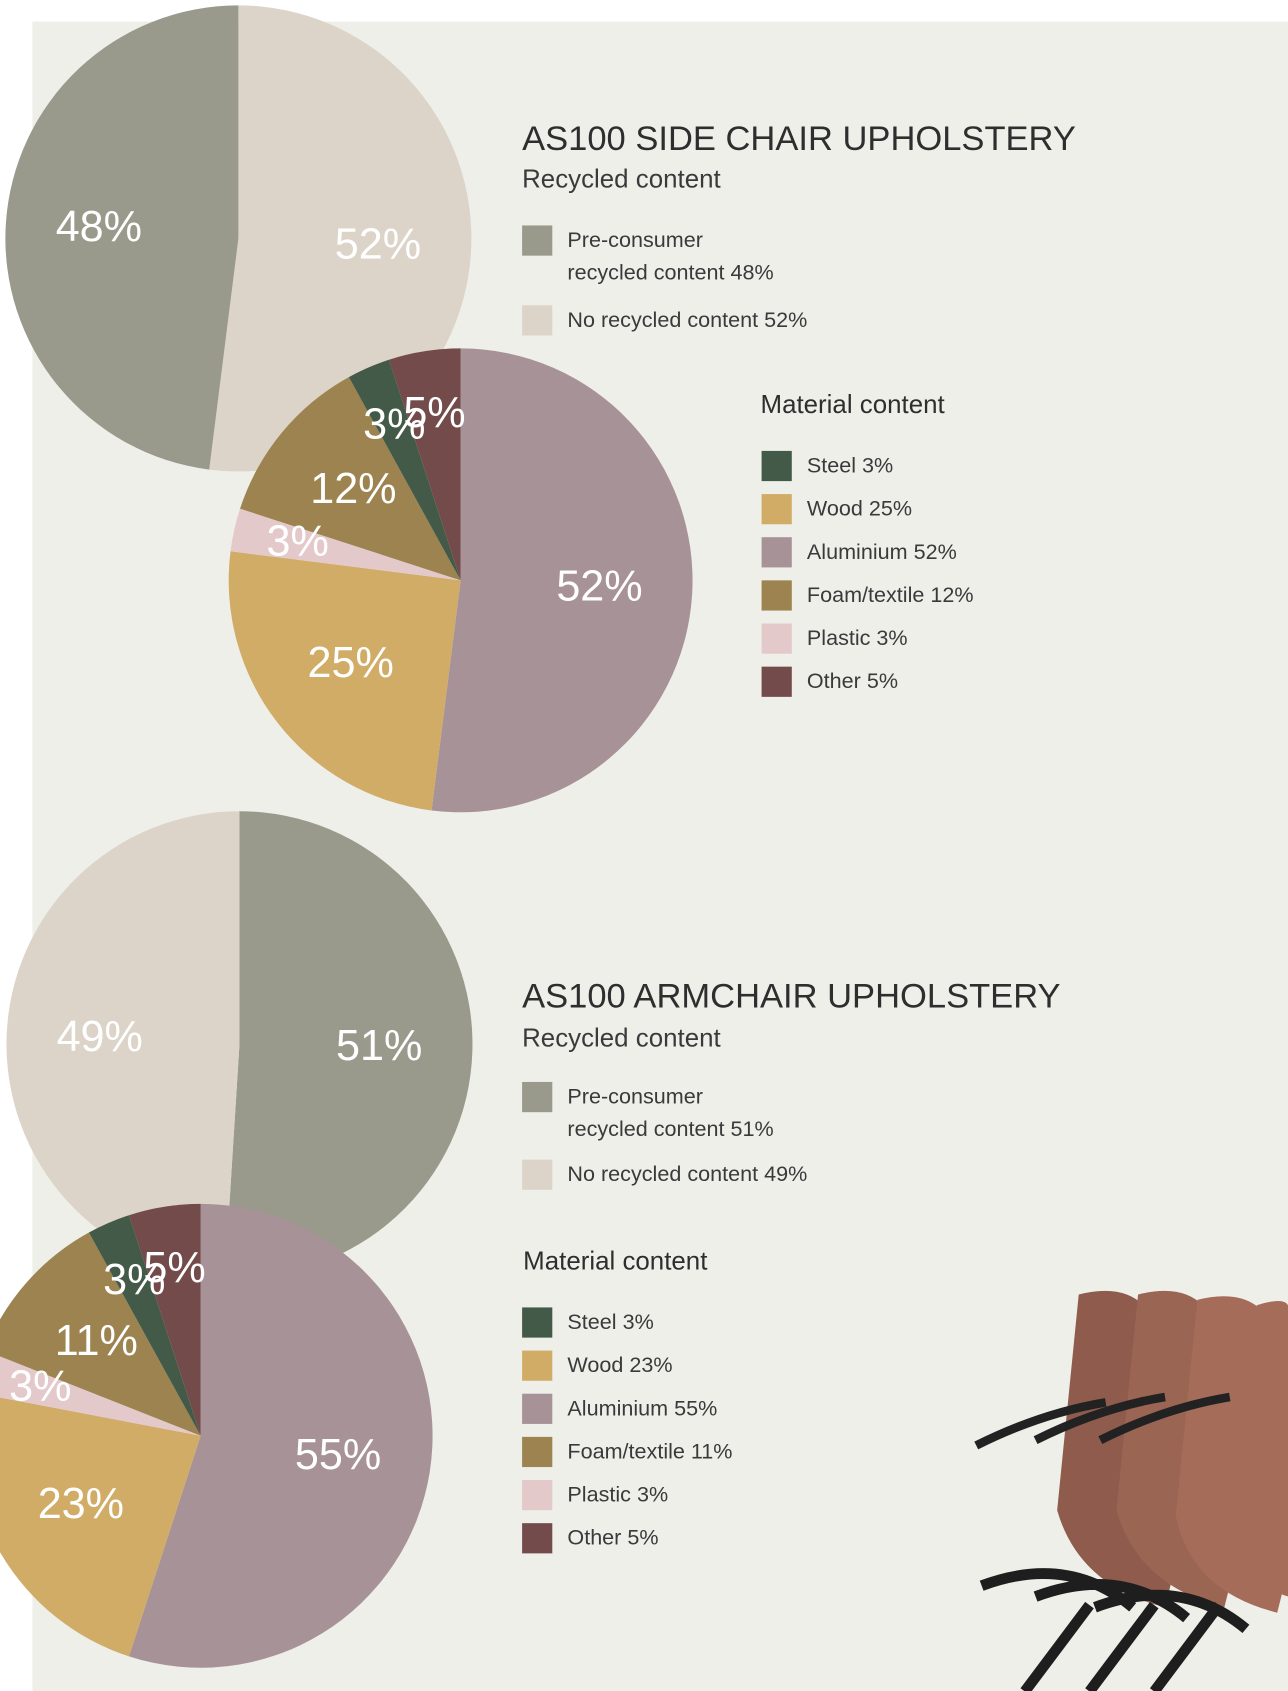  What do you see at coordinates (687, 320) in the screenshot?
I see `legend-label: No recycled content 52%` at bounding box center [687, 320].